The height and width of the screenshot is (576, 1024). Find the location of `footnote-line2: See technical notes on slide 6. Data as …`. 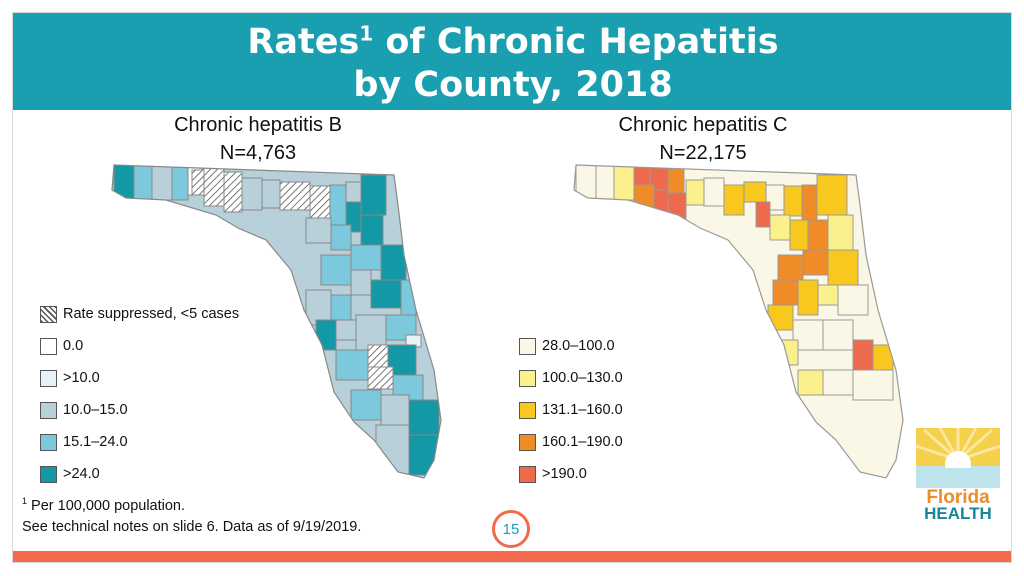

footnote-line2: See technical notes on slide 6. Data as … is located at coordinates (192, 526).